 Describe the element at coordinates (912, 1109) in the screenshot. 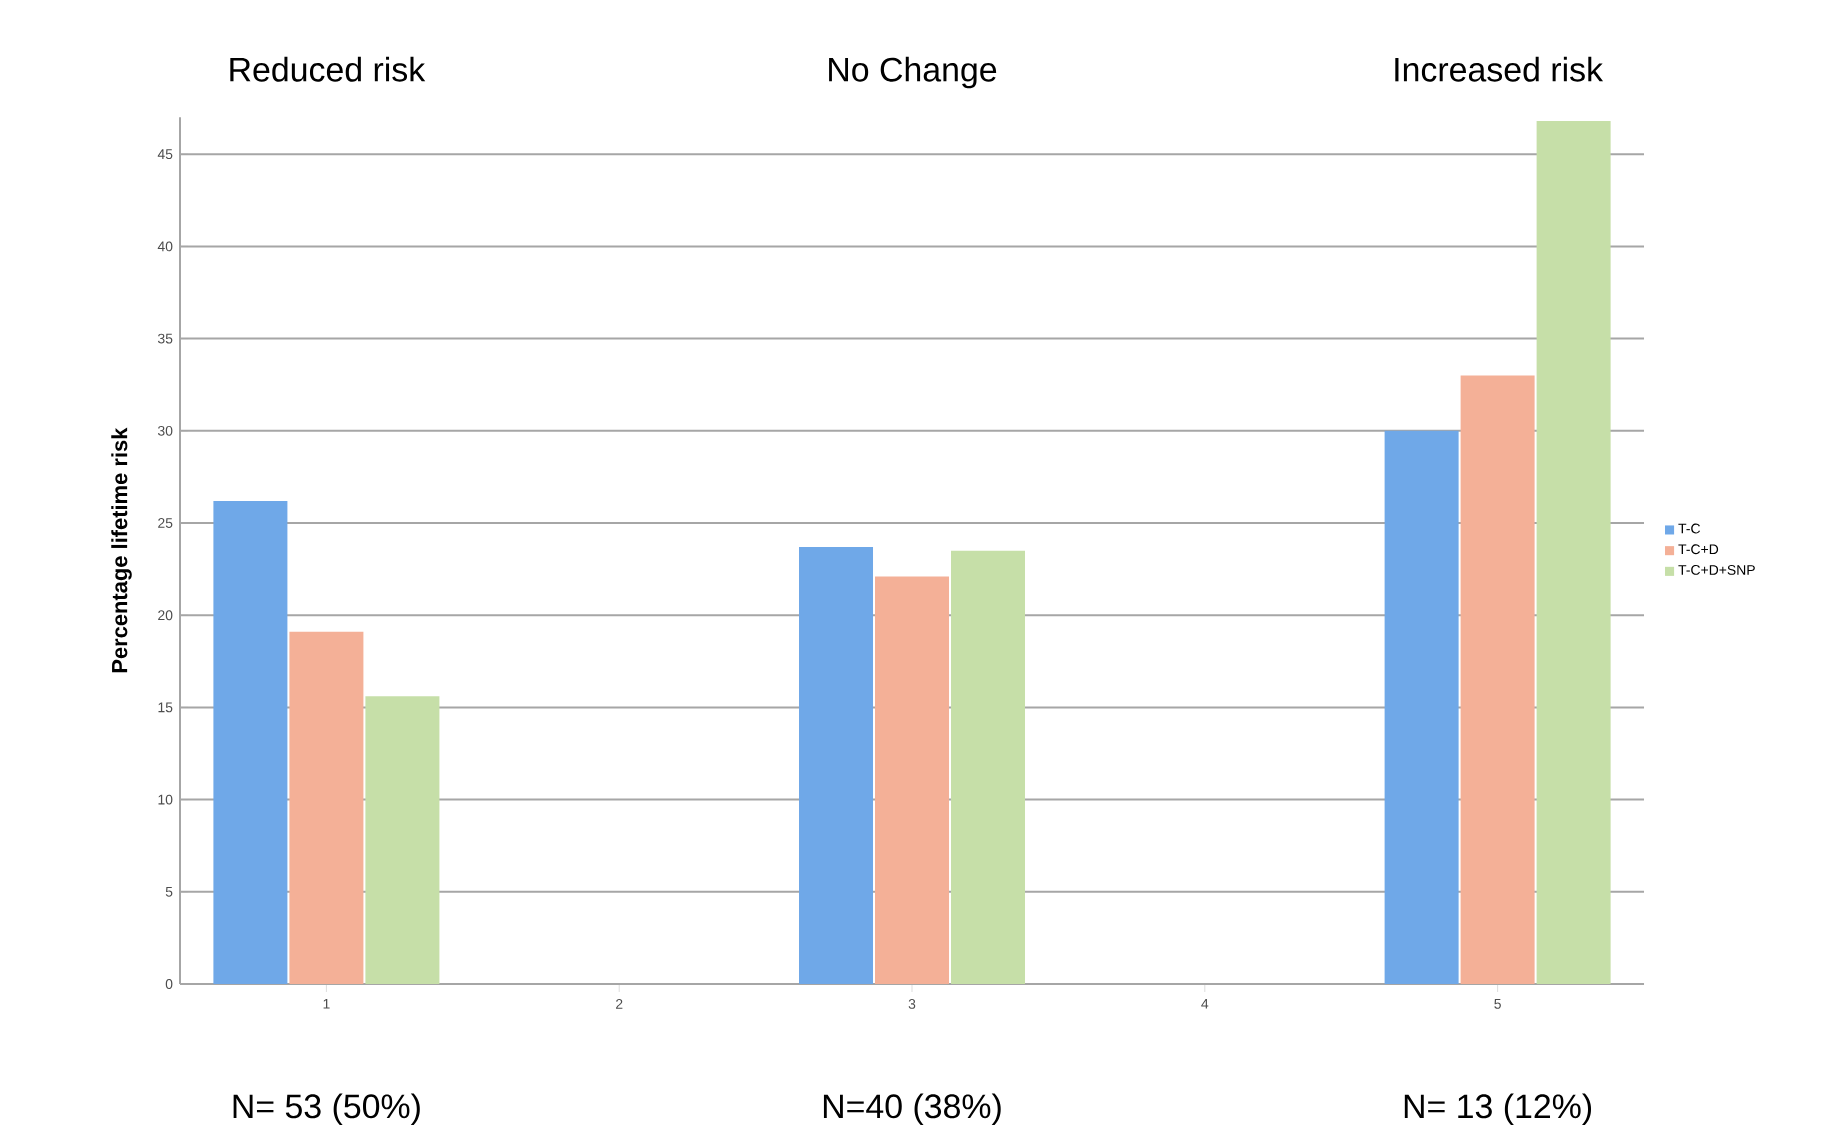

I see `text: N=40 (38%)` at that location.